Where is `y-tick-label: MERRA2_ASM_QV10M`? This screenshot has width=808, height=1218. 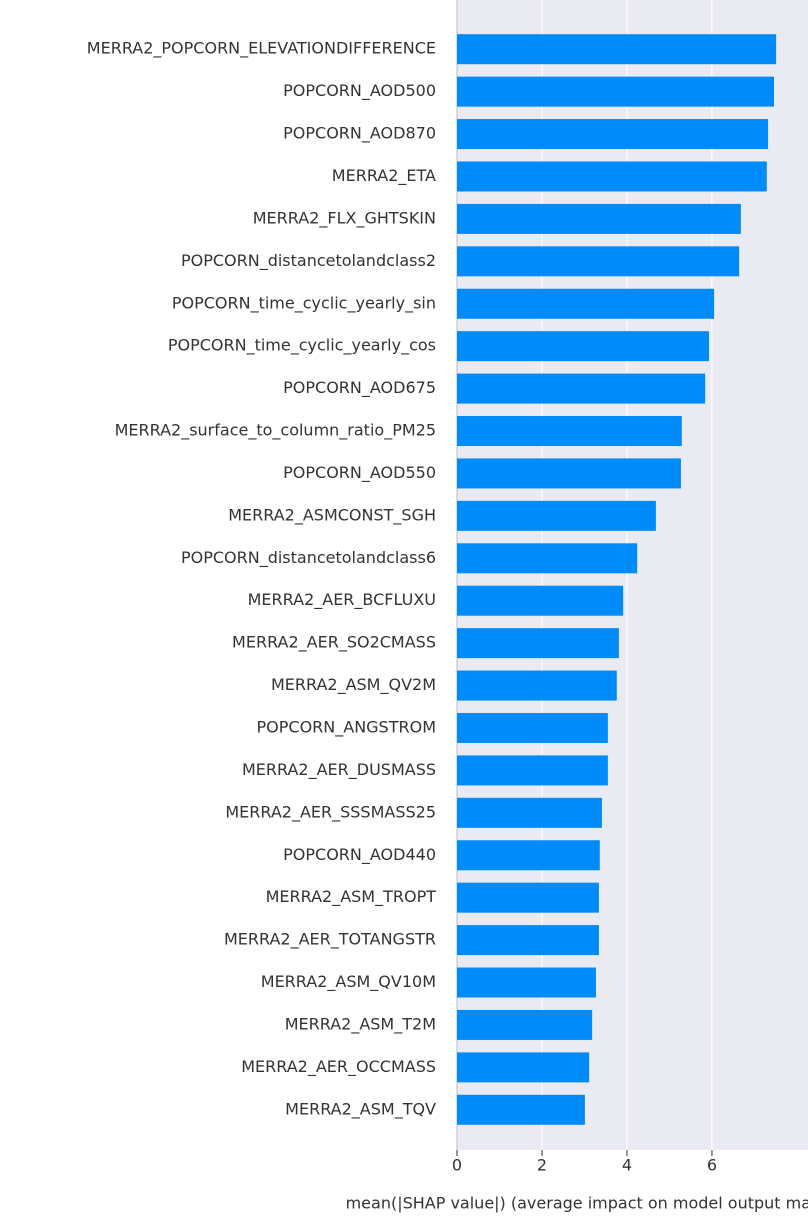
y-tick-label: MERRA2_ASM_QV10M is located at coordinates (348, 982).